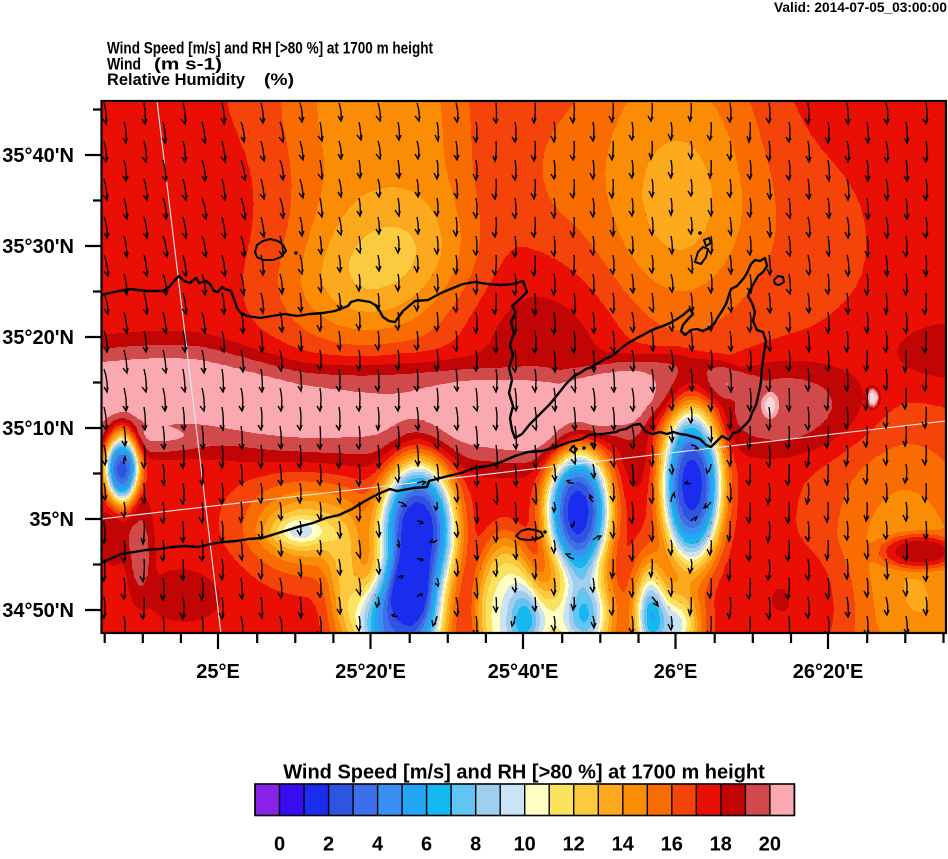 The height and width of the screenshot is (859, 948). What do you see at coordinates (828, 672) in the screenshot?
I see `svg-text: 26°20'E` at bounding box center [828, 672].